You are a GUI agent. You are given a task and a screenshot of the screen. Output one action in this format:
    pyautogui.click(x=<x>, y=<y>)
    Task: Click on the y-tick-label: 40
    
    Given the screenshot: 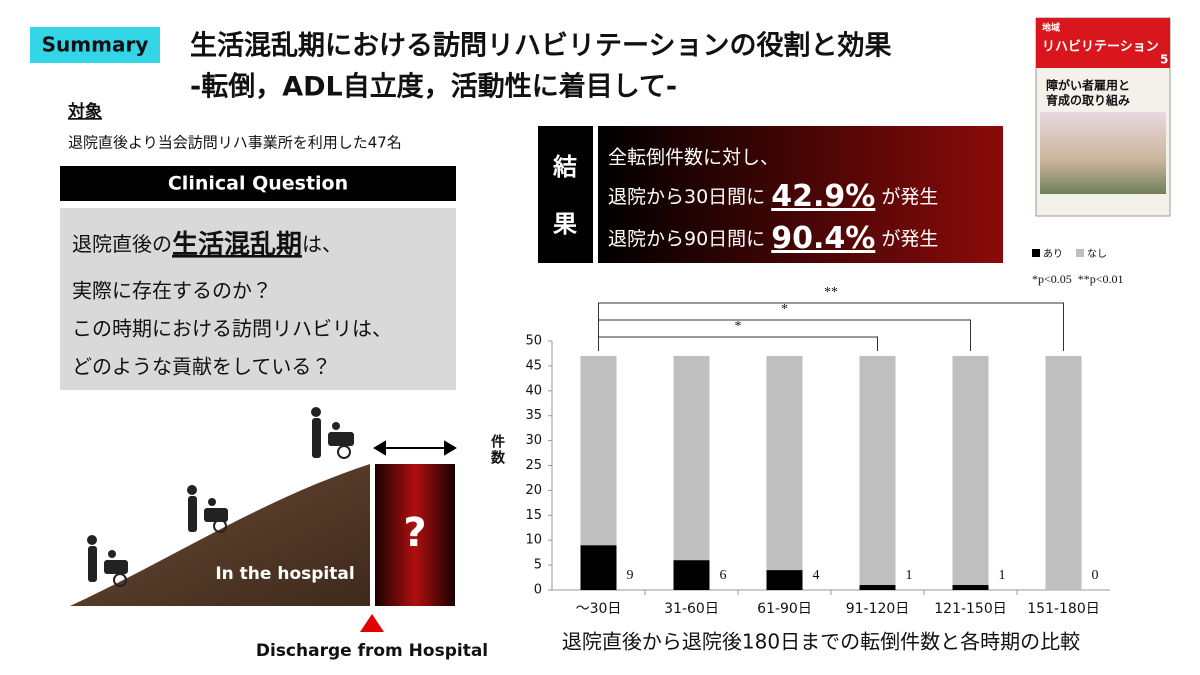 What is the action you would take?
    pyautogui.click(x=533, y=390)
    